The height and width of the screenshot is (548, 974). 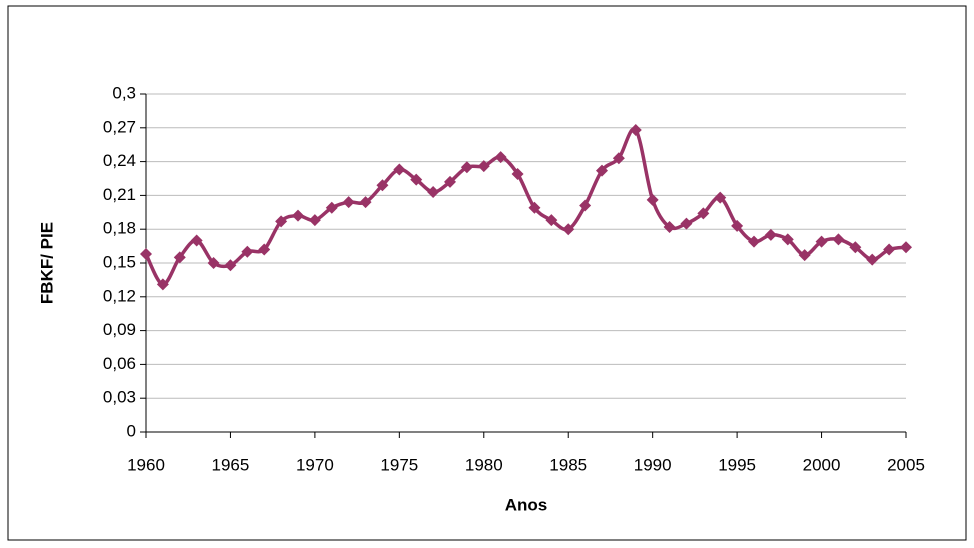 What do you see at coordinates (906, 464) in the screenshot?
I see `x-tick-label: 2005` at bounding box center [906, 464].